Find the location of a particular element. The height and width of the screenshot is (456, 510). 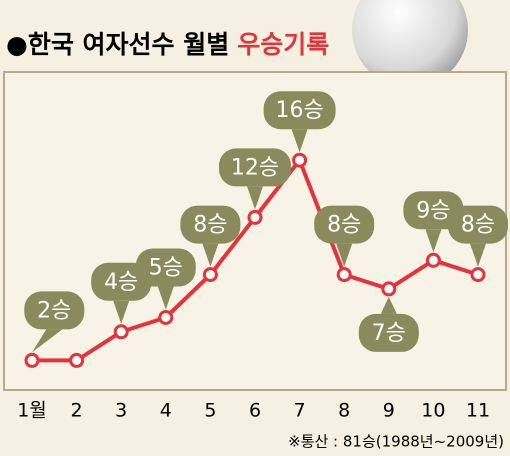

value-label: 4승 is located at coordinates (121, 282).